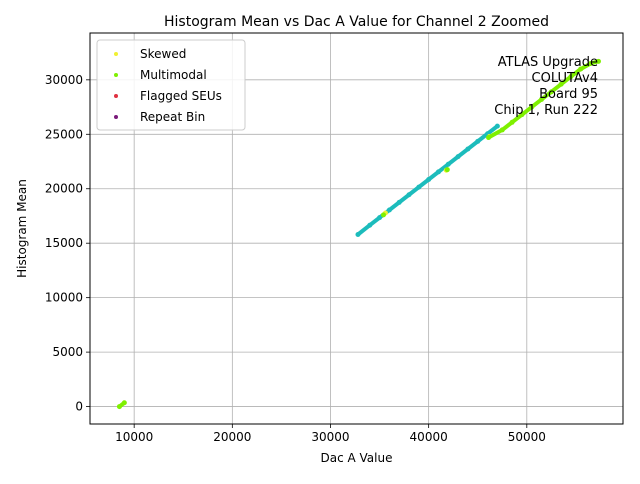 The image size is (640, 484). I want to click on series-trace, so click(495, 133).